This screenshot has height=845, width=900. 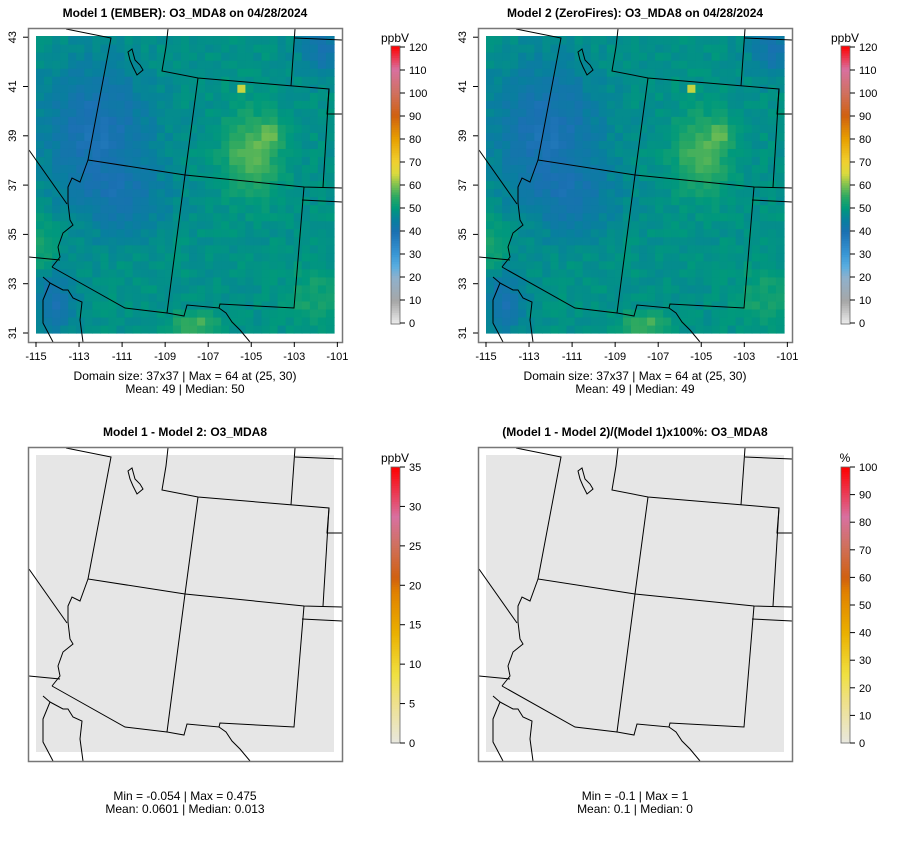 I want to click on difference-field, so click(x=635, y=603).